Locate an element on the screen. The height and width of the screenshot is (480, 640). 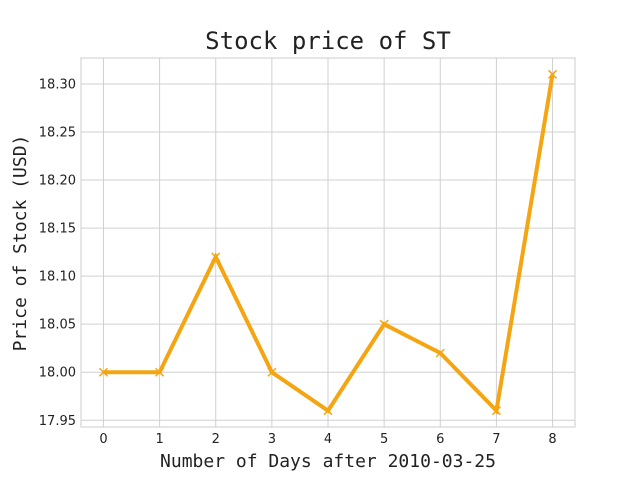
x-axis-label: Number of Days after 2010-03-25 is located at coordinates (328, 461).